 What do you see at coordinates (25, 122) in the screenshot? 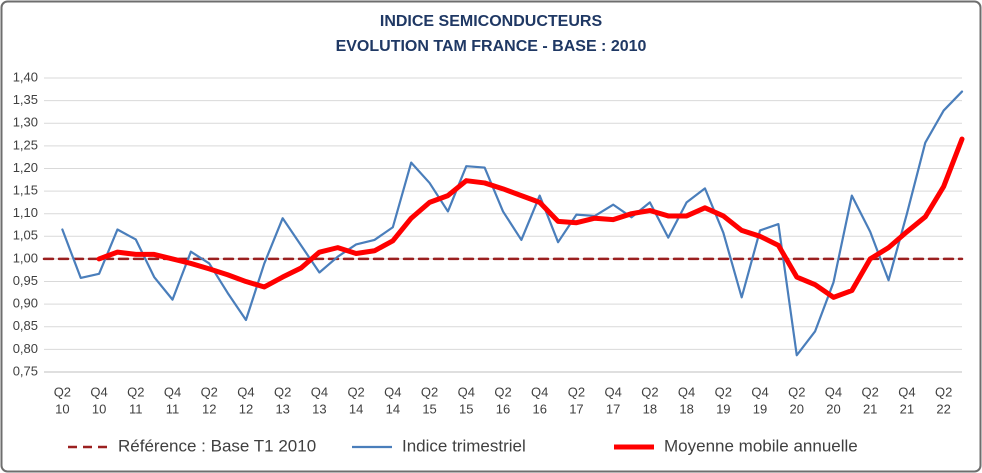
I see `y-tick-label: 1,30` at bounding box center [25, 122].